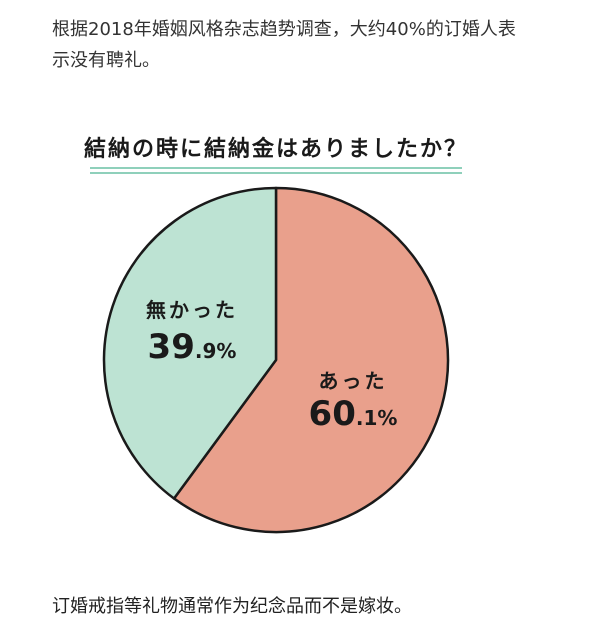 Image resolution: width=593 pixels, height=635 pixels. Describe the element at coordinates (192, 347) in the screenshot. I see `slice-value-no: 39.9%` at that location.